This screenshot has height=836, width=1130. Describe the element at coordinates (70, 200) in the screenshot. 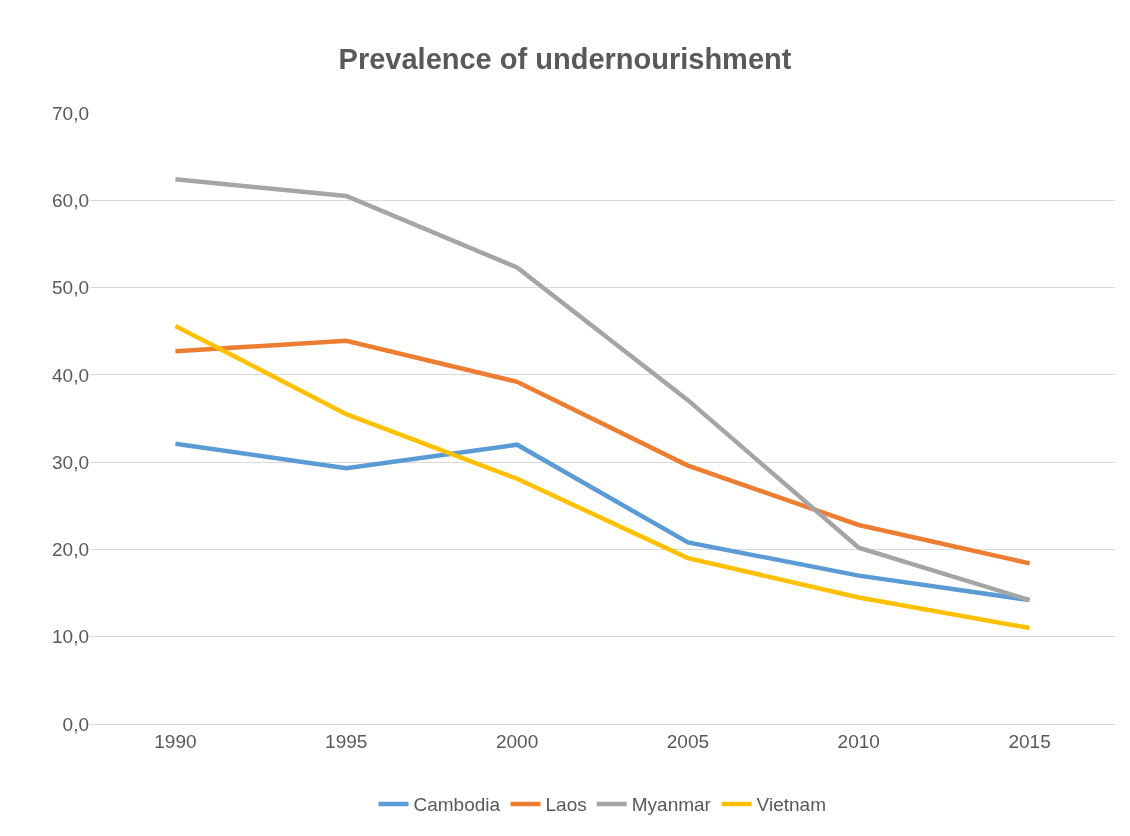

I see `y-tick-label: 60,0` at that location.